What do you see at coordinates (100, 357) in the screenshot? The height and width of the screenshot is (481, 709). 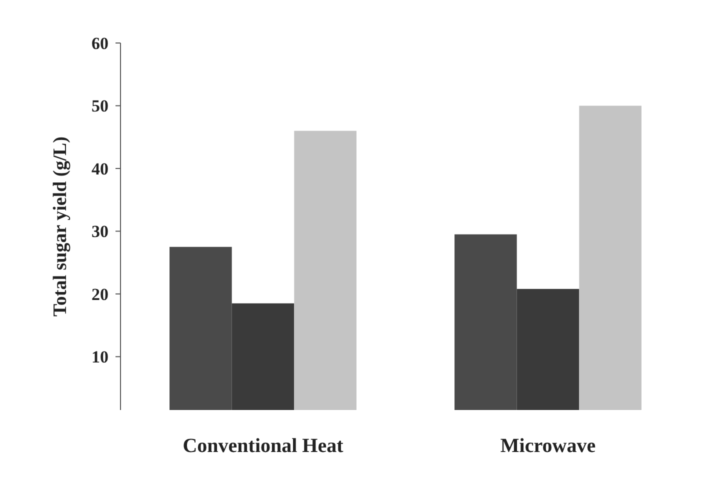 I see `y-tick-label: 10` at bounding box center [100, 357].